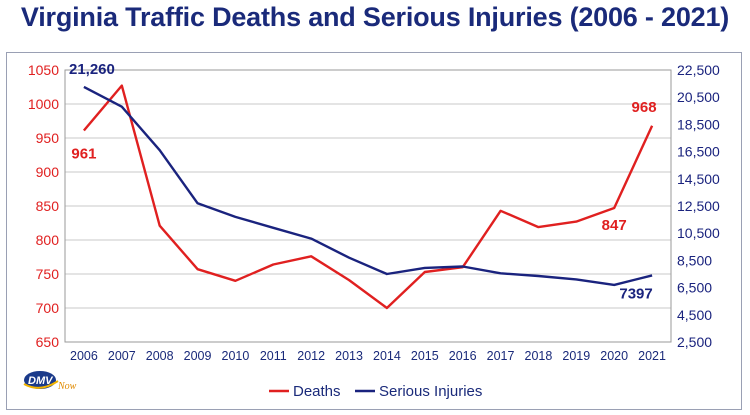 The width and height of the screenshot is (750, 415). Describe the element at coordinates (48, 240) in the screenshot. I see `y-left-tick-label: 800` at that location.